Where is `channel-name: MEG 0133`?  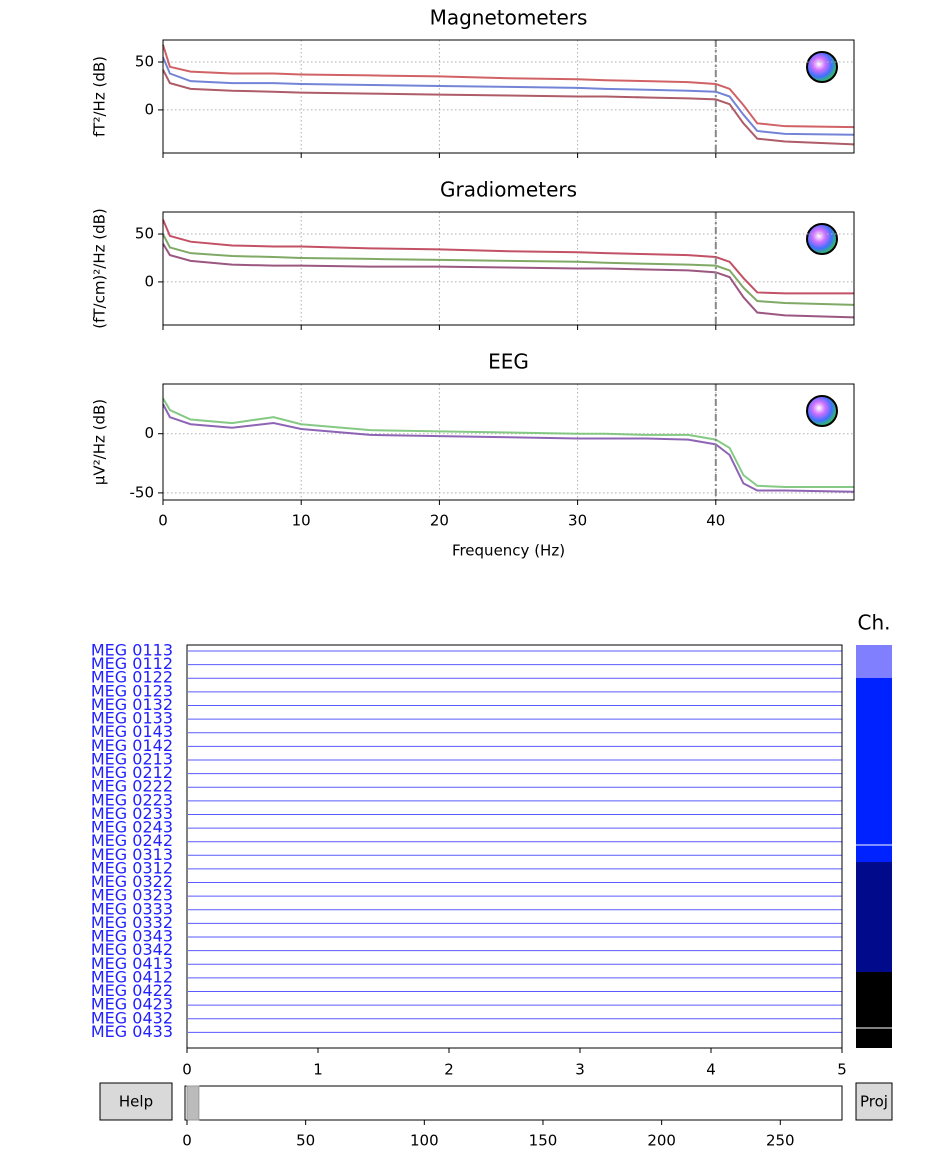 channel-name: MEG 0133 is located at coordinates (132, 718).